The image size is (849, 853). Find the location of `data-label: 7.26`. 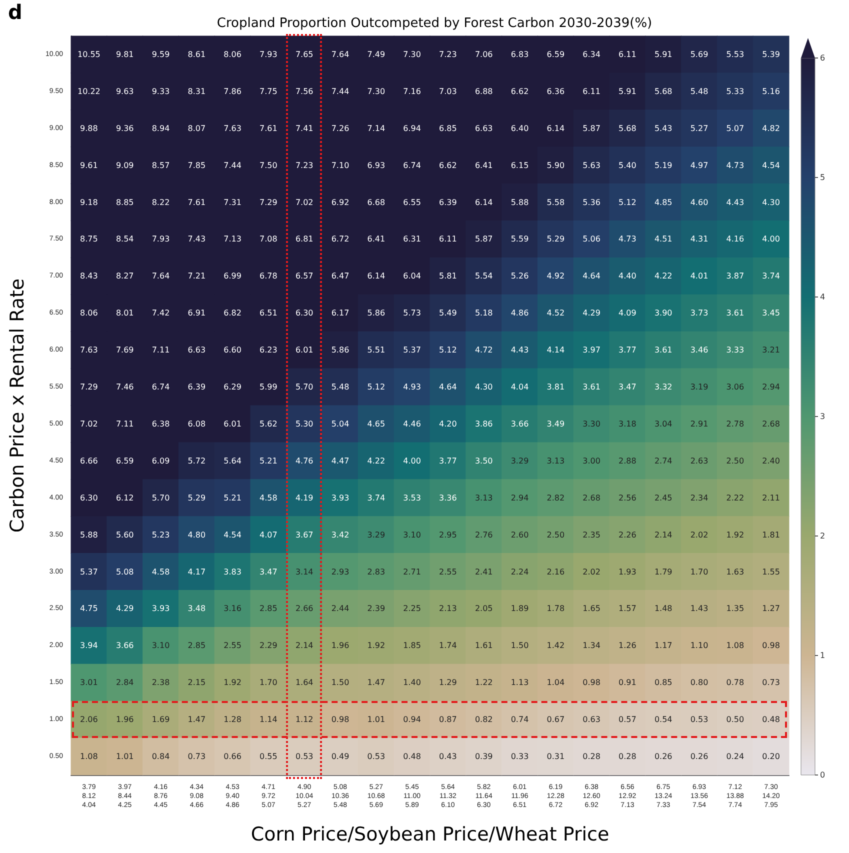

data-label: 7.26 is located at coordinates (340, 128).